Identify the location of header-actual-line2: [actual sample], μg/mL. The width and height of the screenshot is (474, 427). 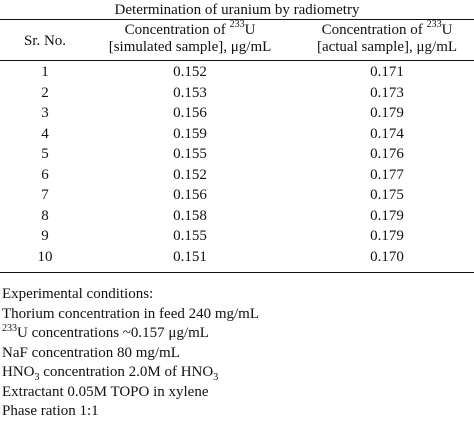
(387, 47).